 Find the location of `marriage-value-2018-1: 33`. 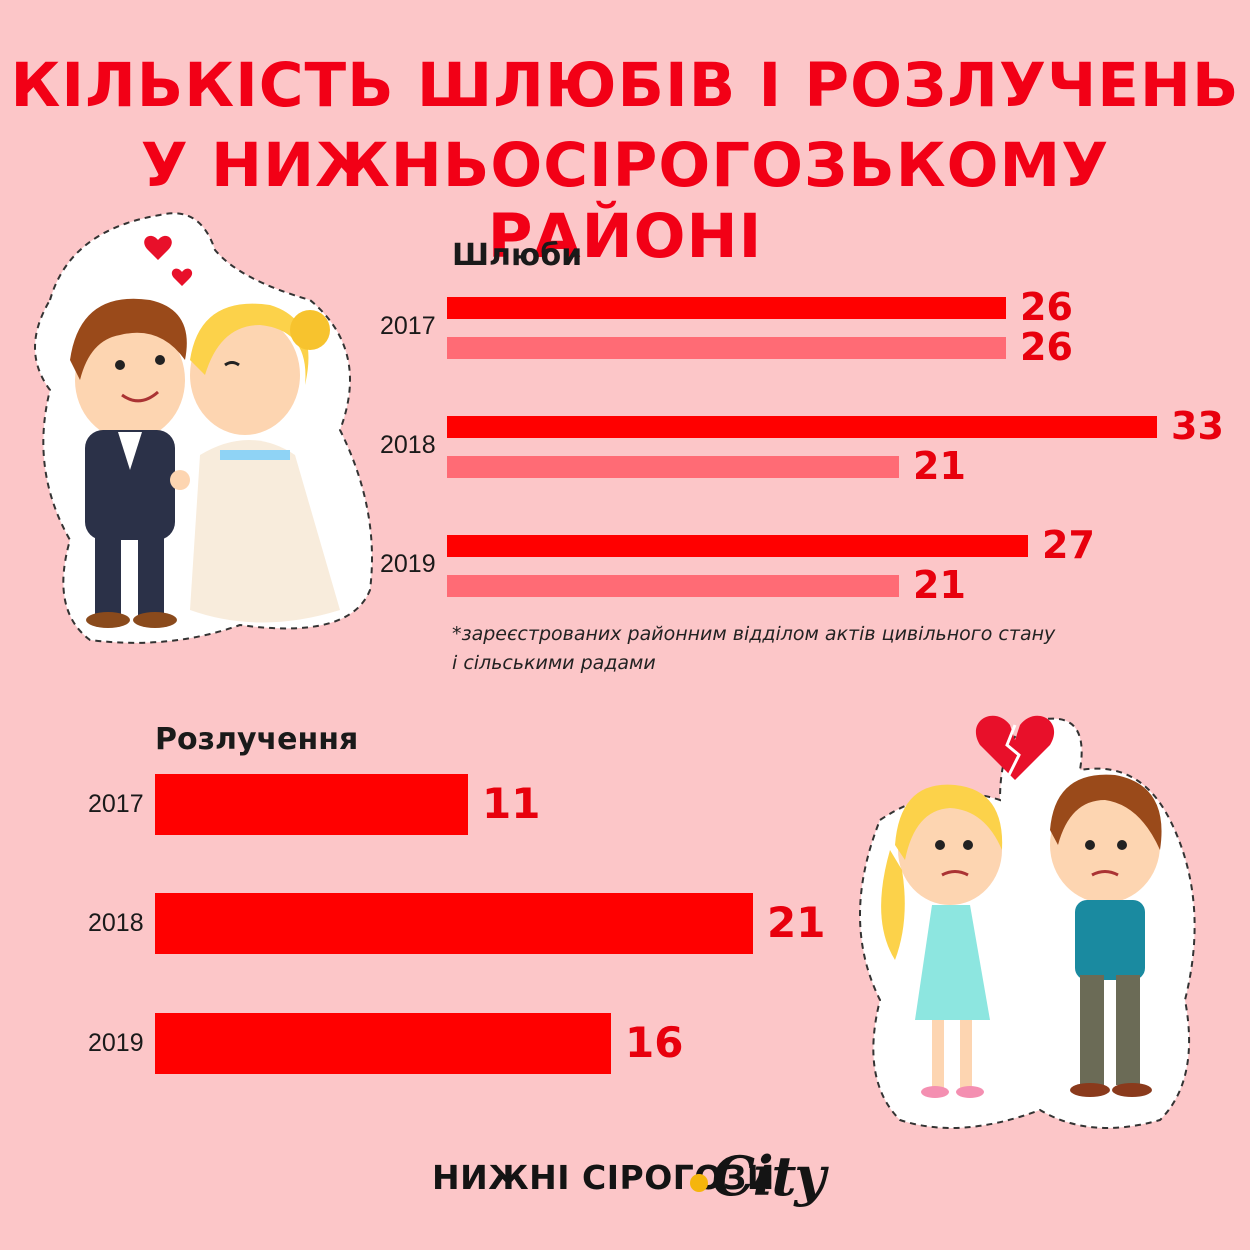

marriage-value-2018-1: 33 is located at coordinates (1197, 426).